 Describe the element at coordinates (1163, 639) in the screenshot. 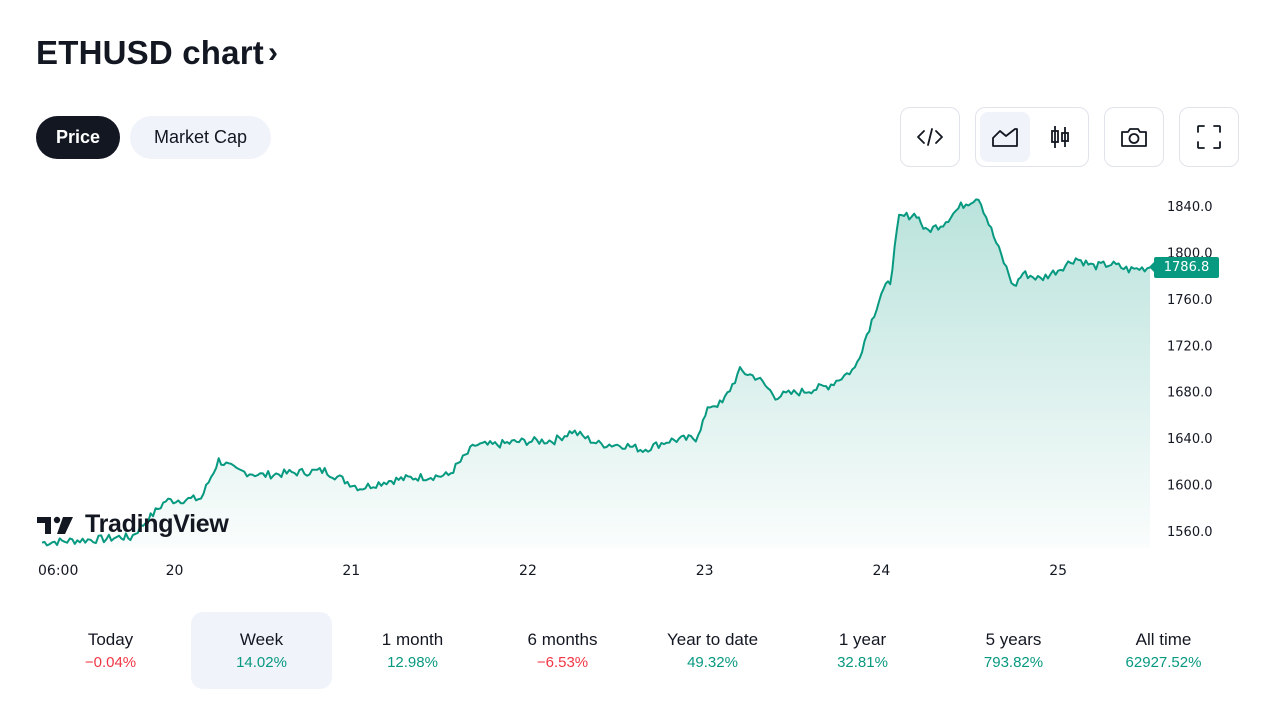

I see `performance-label: All time` at that location.